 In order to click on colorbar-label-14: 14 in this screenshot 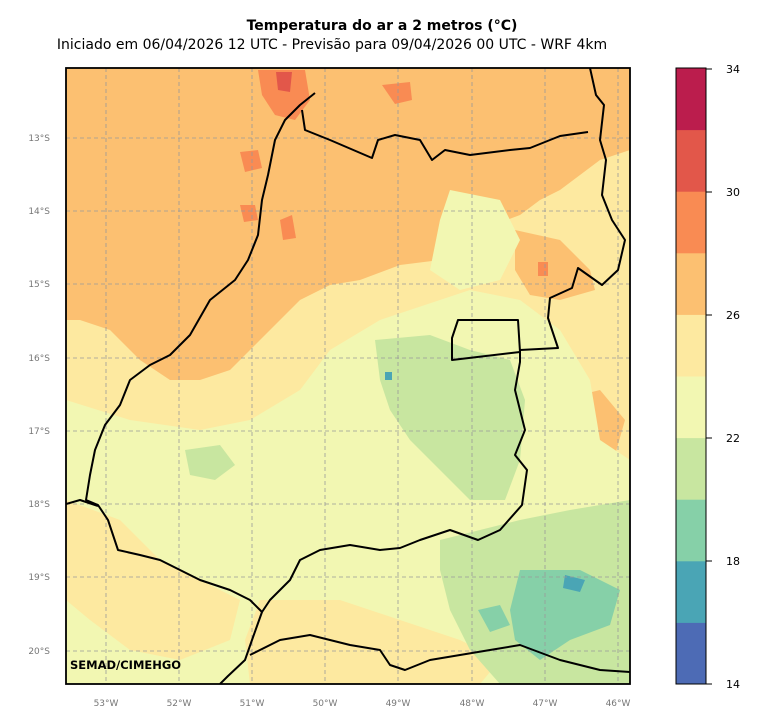, I will do `click(733, 684)`.